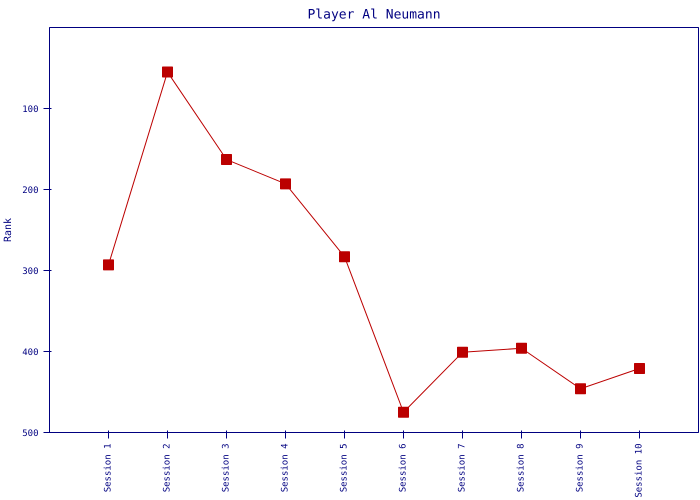  What do you see at coordinates (463, 467) in the screenshot?
I see `x-tick-label: Session 7` at bounding box center [463, 467].